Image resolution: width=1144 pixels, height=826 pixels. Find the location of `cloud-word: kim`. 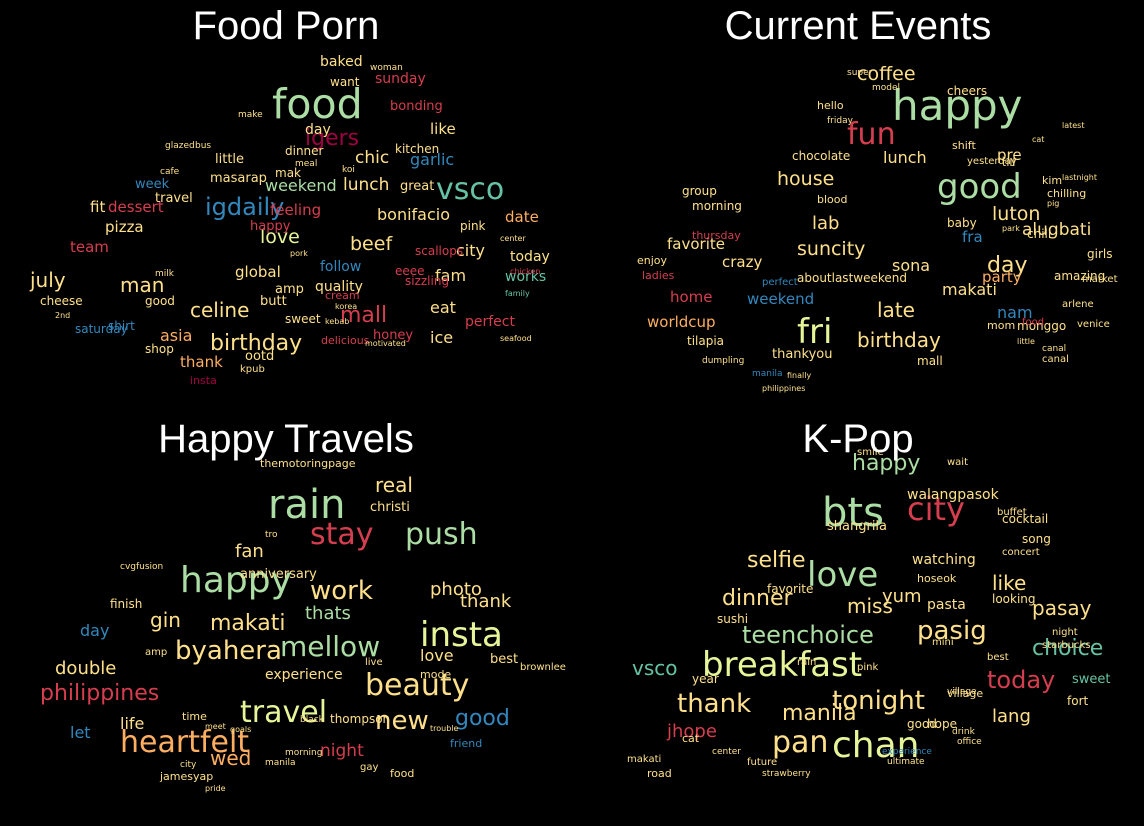

cloud-word: kim is located at coordinates (1052, 180).